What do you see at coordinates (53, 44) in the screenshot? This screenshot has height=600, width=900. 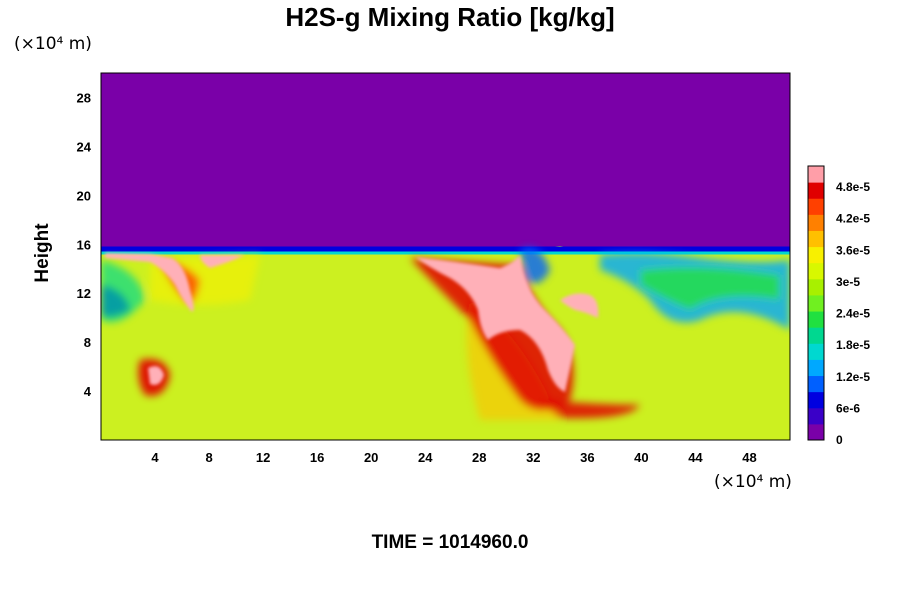 I see `y-axis-unit: (×10⁴ m)` at bounding box center [53, 44].